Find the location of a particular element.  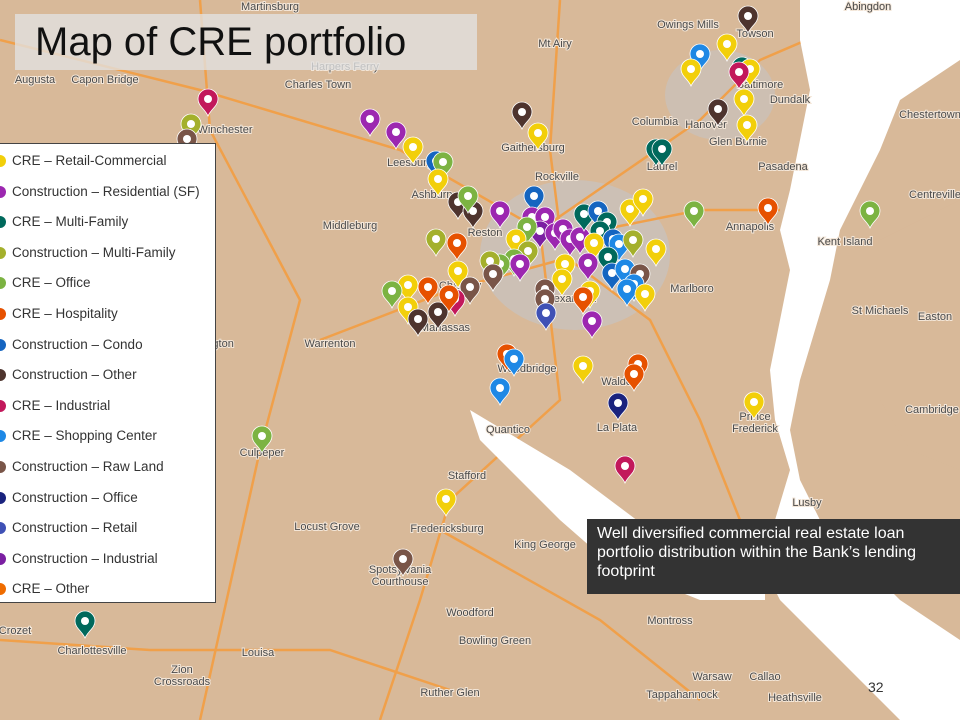

place-label: Ashburn is located at coordinates (432, 195).